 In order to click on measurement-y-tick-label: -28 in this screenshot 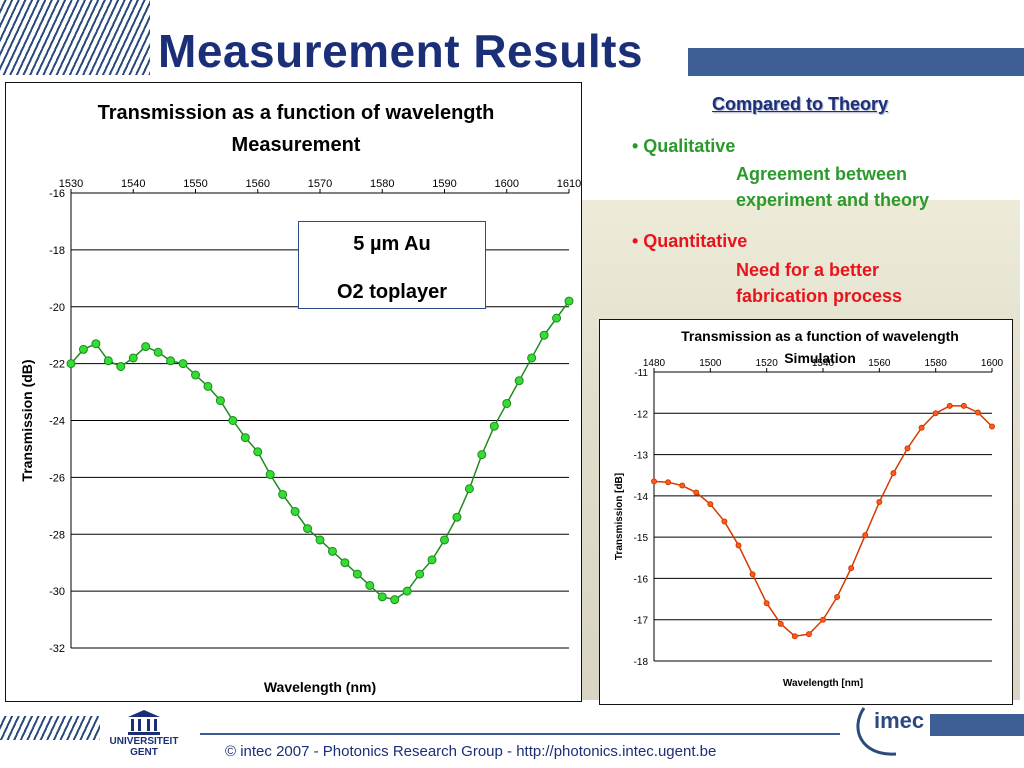, I will do `click(57, 535)`.